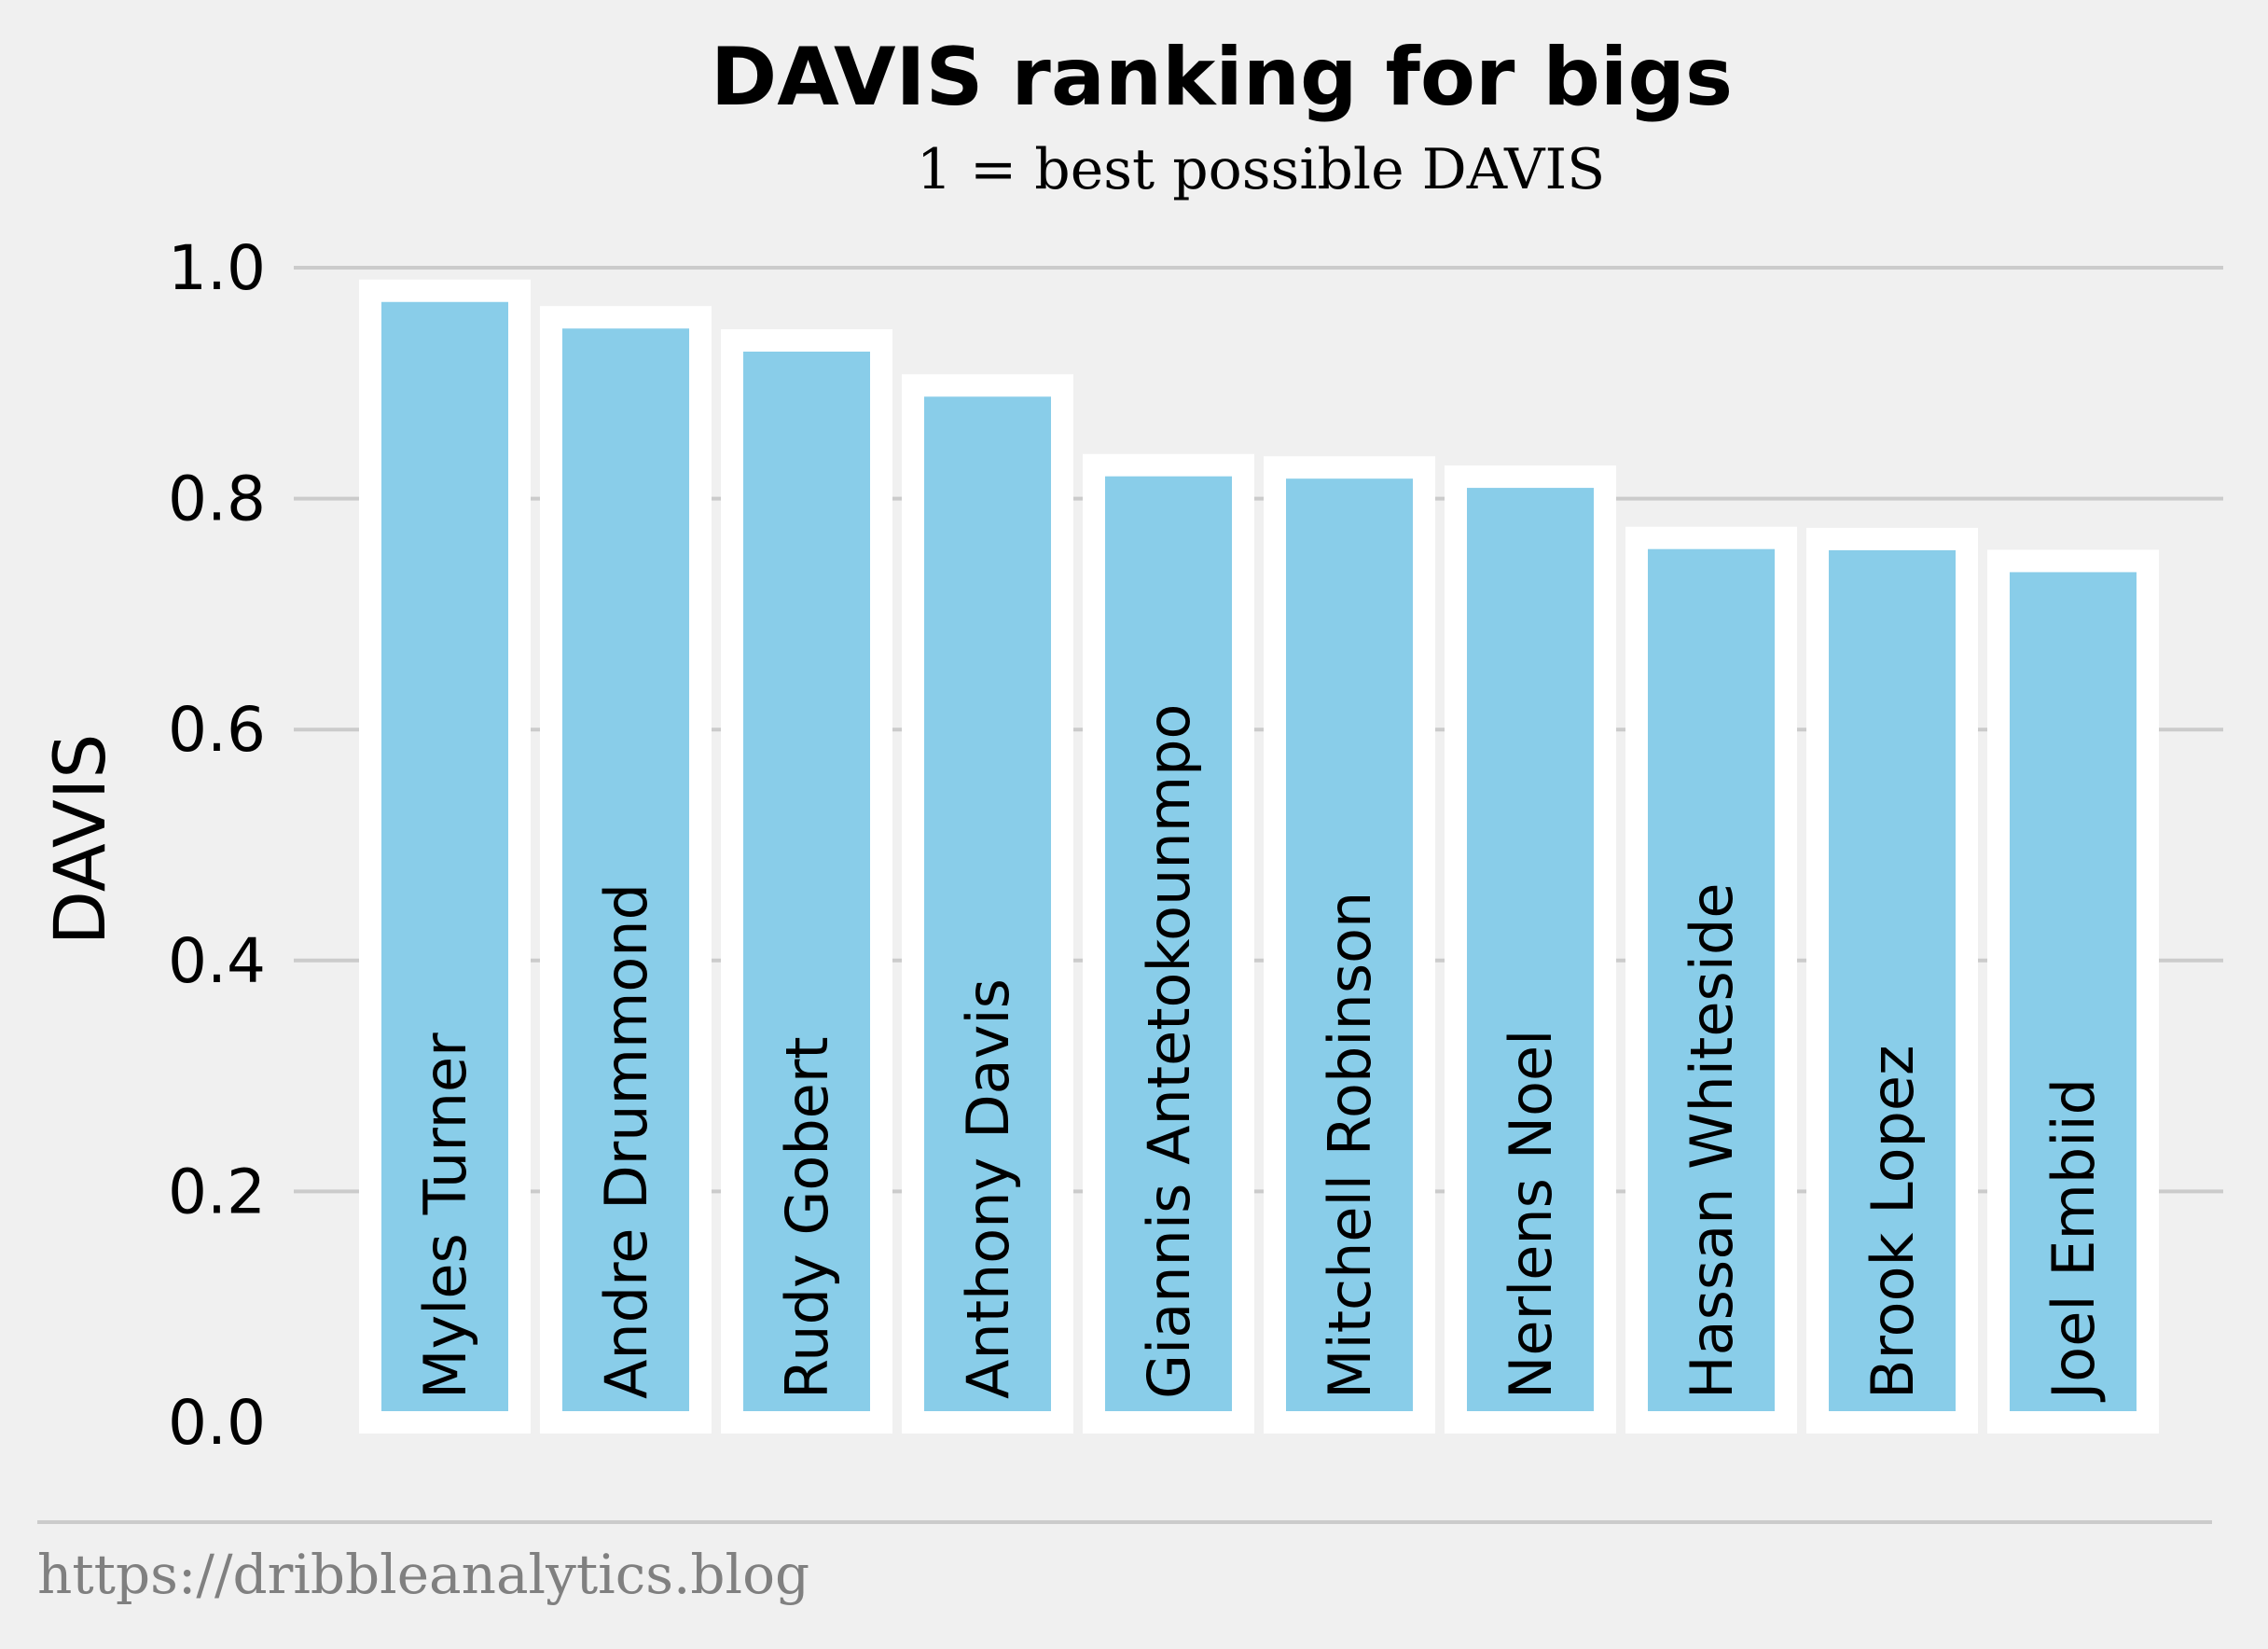 The width and height of the screenshot is (2268, 1649). Describe the element at coordinates (2074, 1240) in the screenshot. I see `bar-label: Joel Embiid` at that location.